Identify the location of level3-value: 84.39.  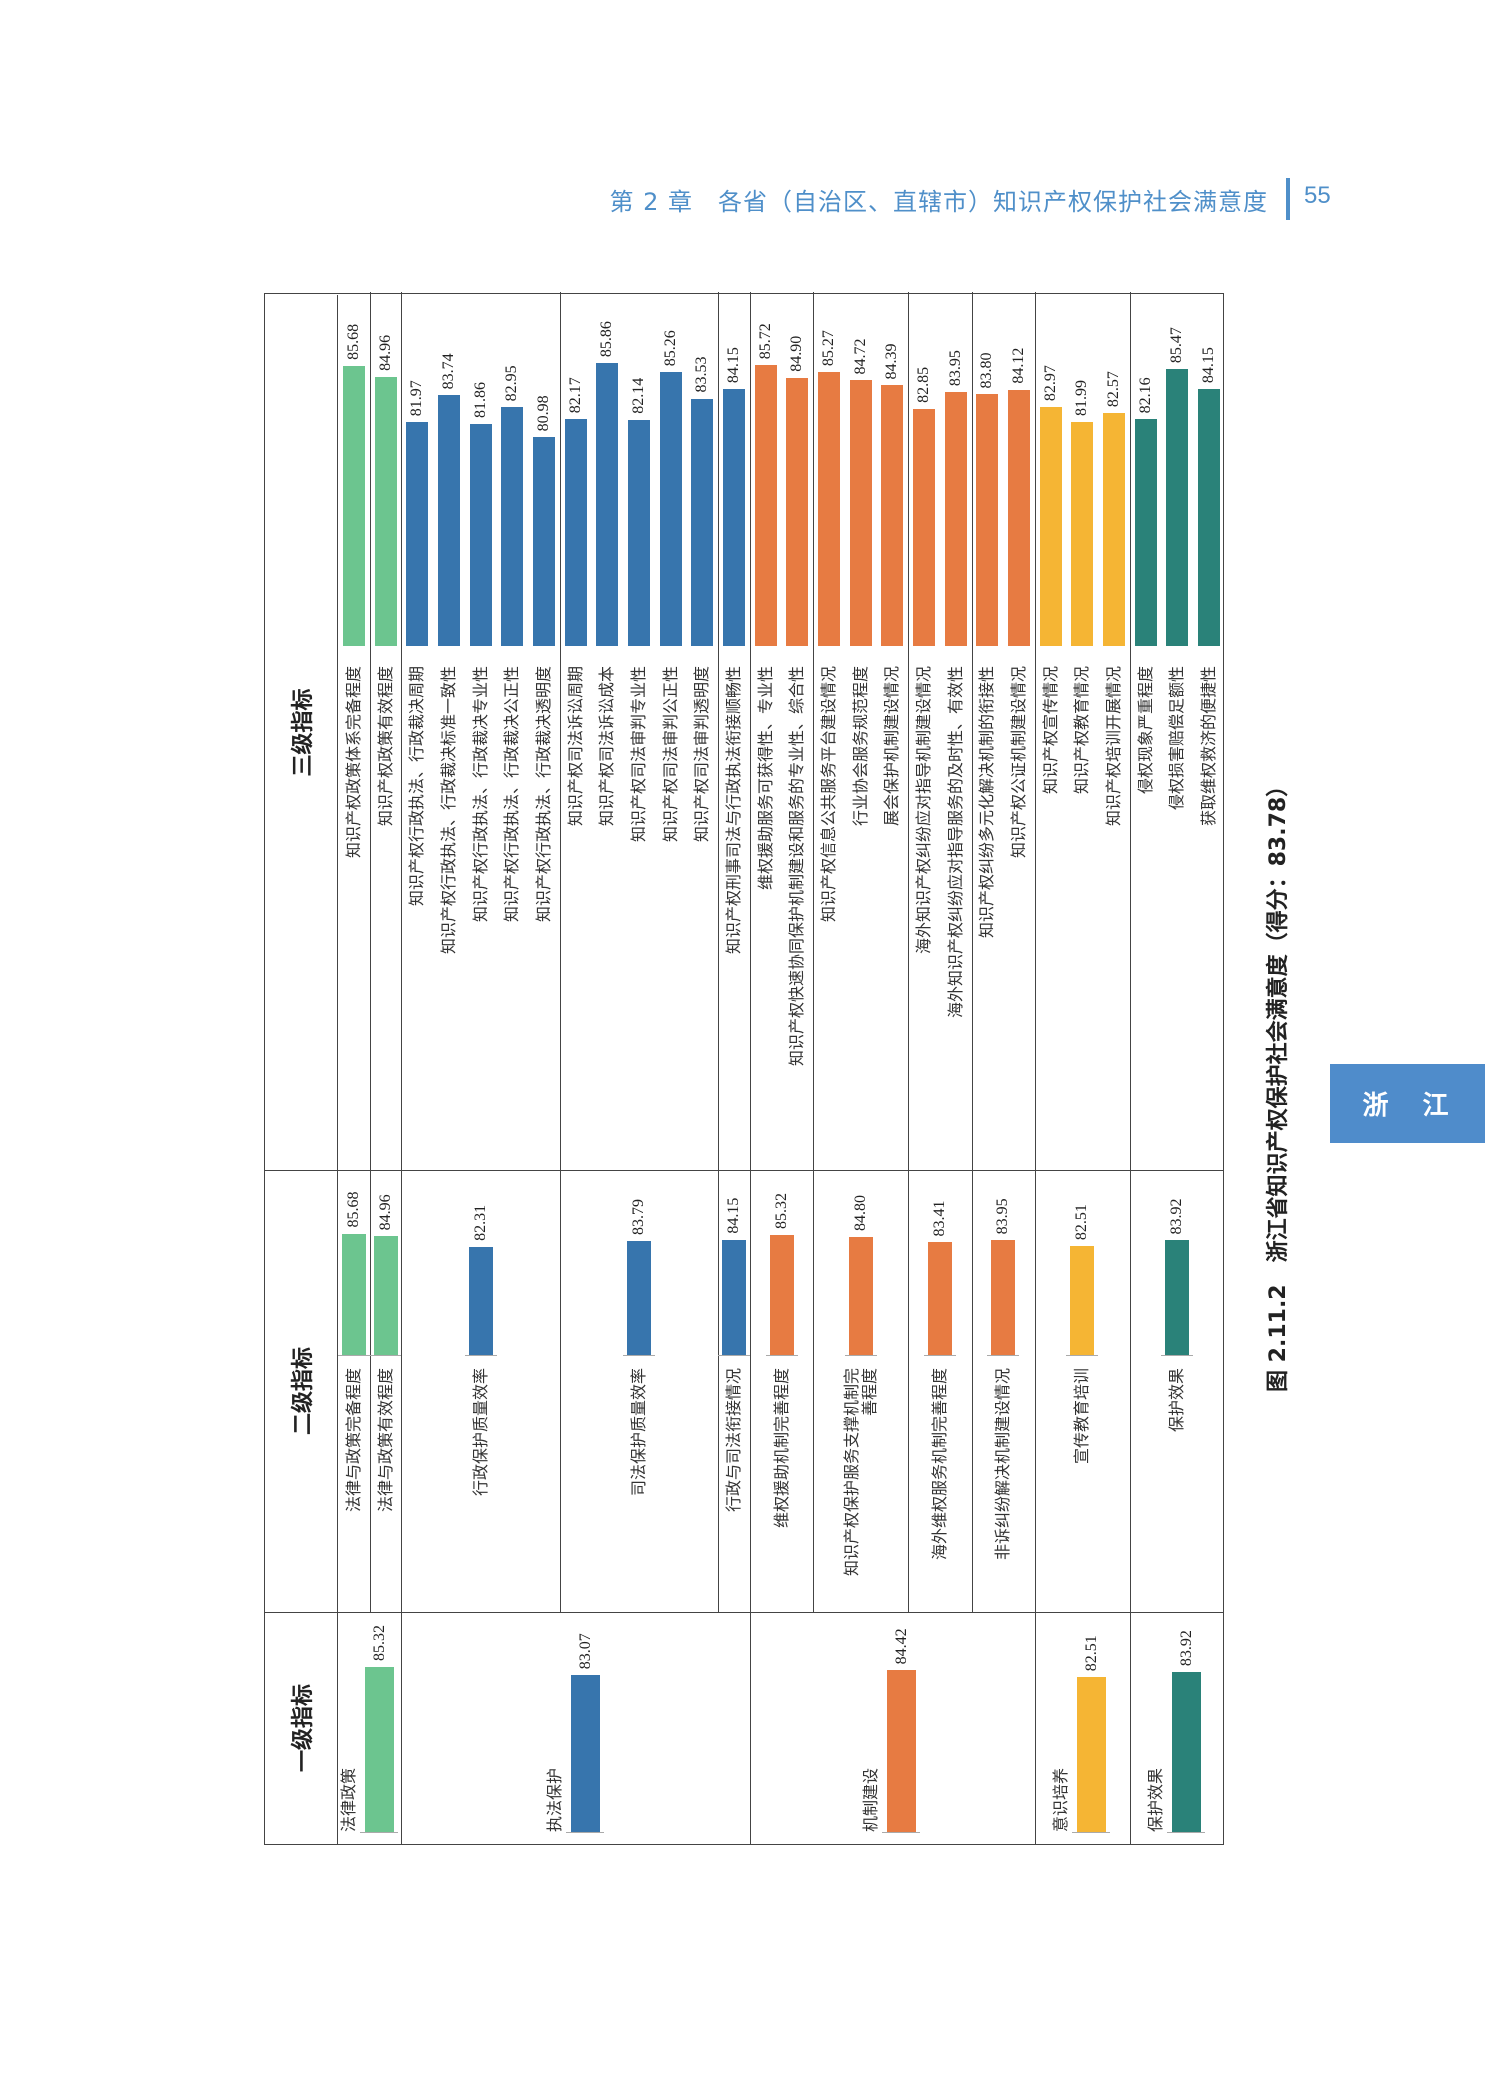
(892, 361).